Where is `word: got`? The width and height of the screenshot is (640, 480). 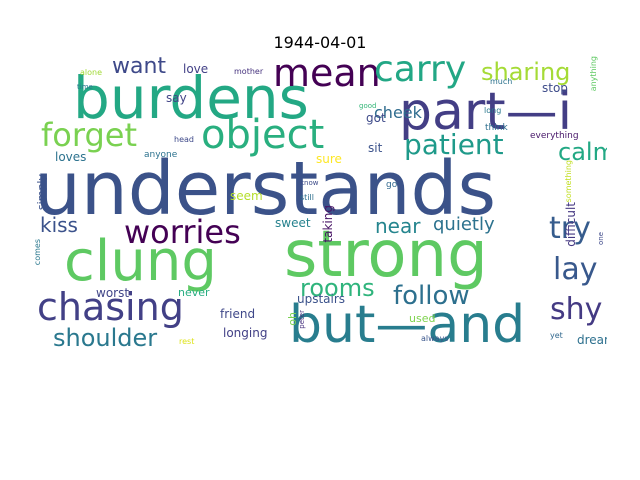
word: got is located at coordinates (376, 118).